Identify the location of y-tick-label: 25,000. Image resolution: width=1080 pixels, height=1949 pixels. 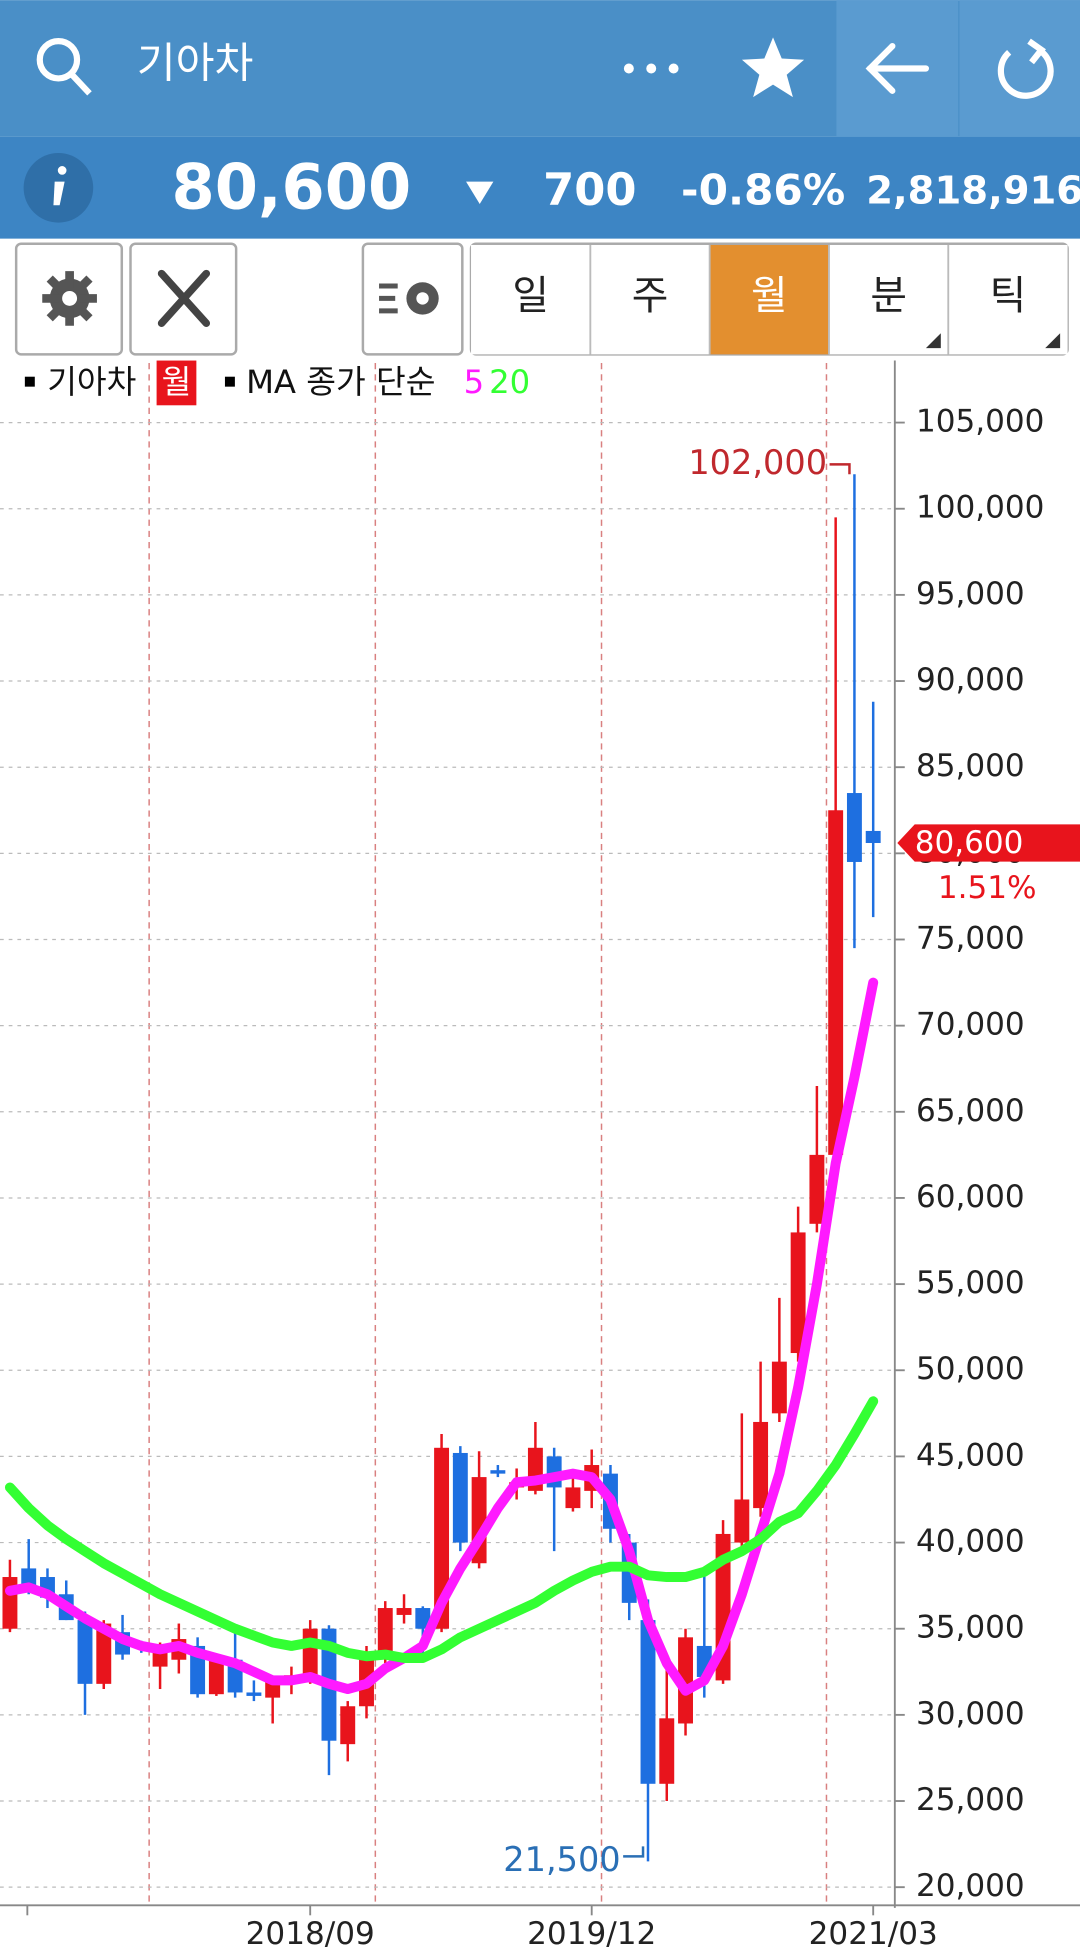
(970, 1800).